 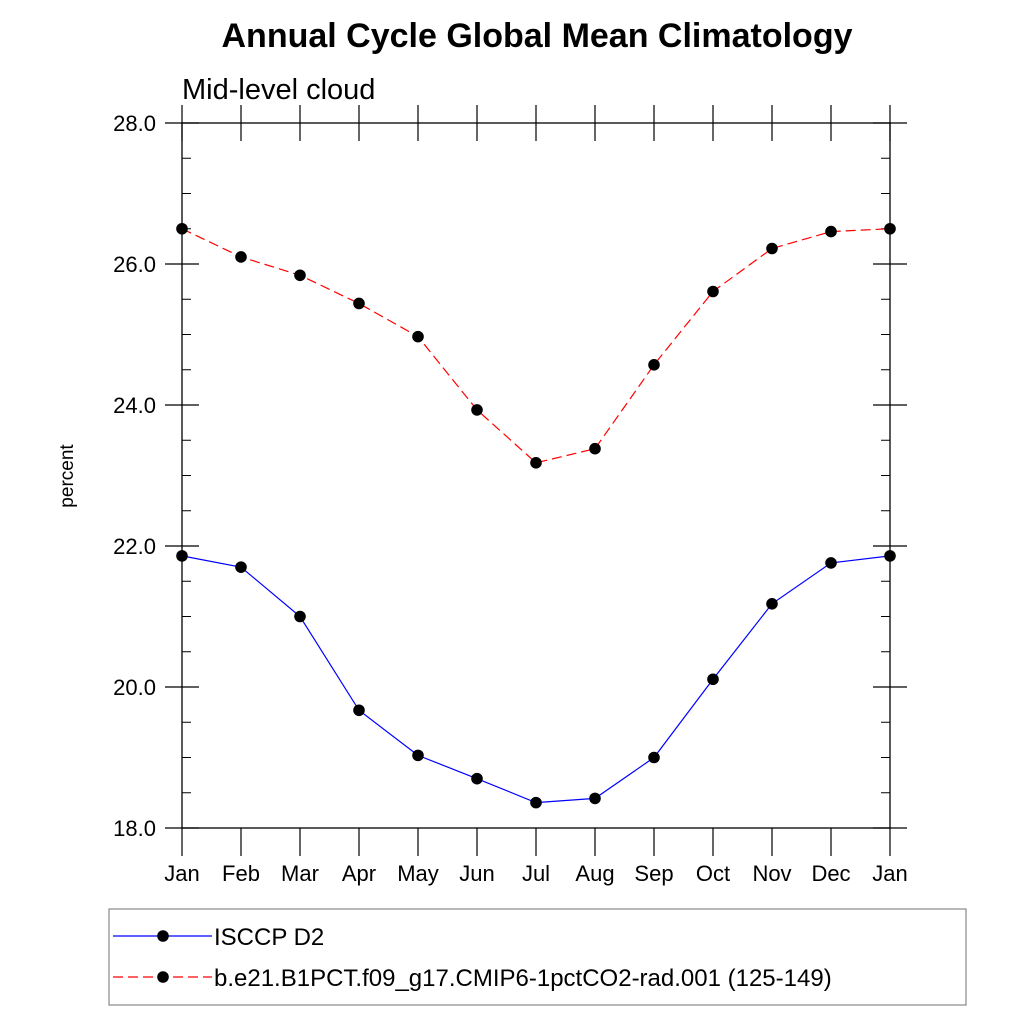 I want to click on x-tick-label: Apr, so click(x=359, y=873).